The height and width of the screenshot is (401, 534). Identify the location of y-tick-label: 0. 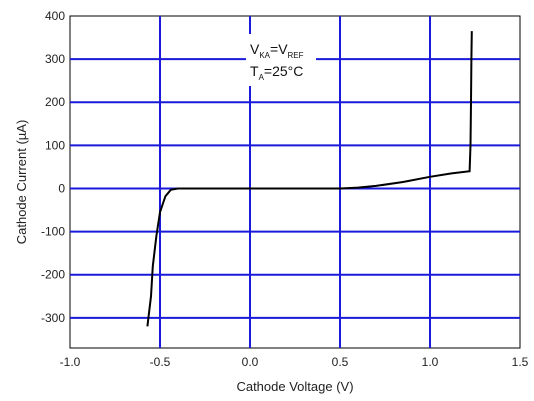
(61, 188).